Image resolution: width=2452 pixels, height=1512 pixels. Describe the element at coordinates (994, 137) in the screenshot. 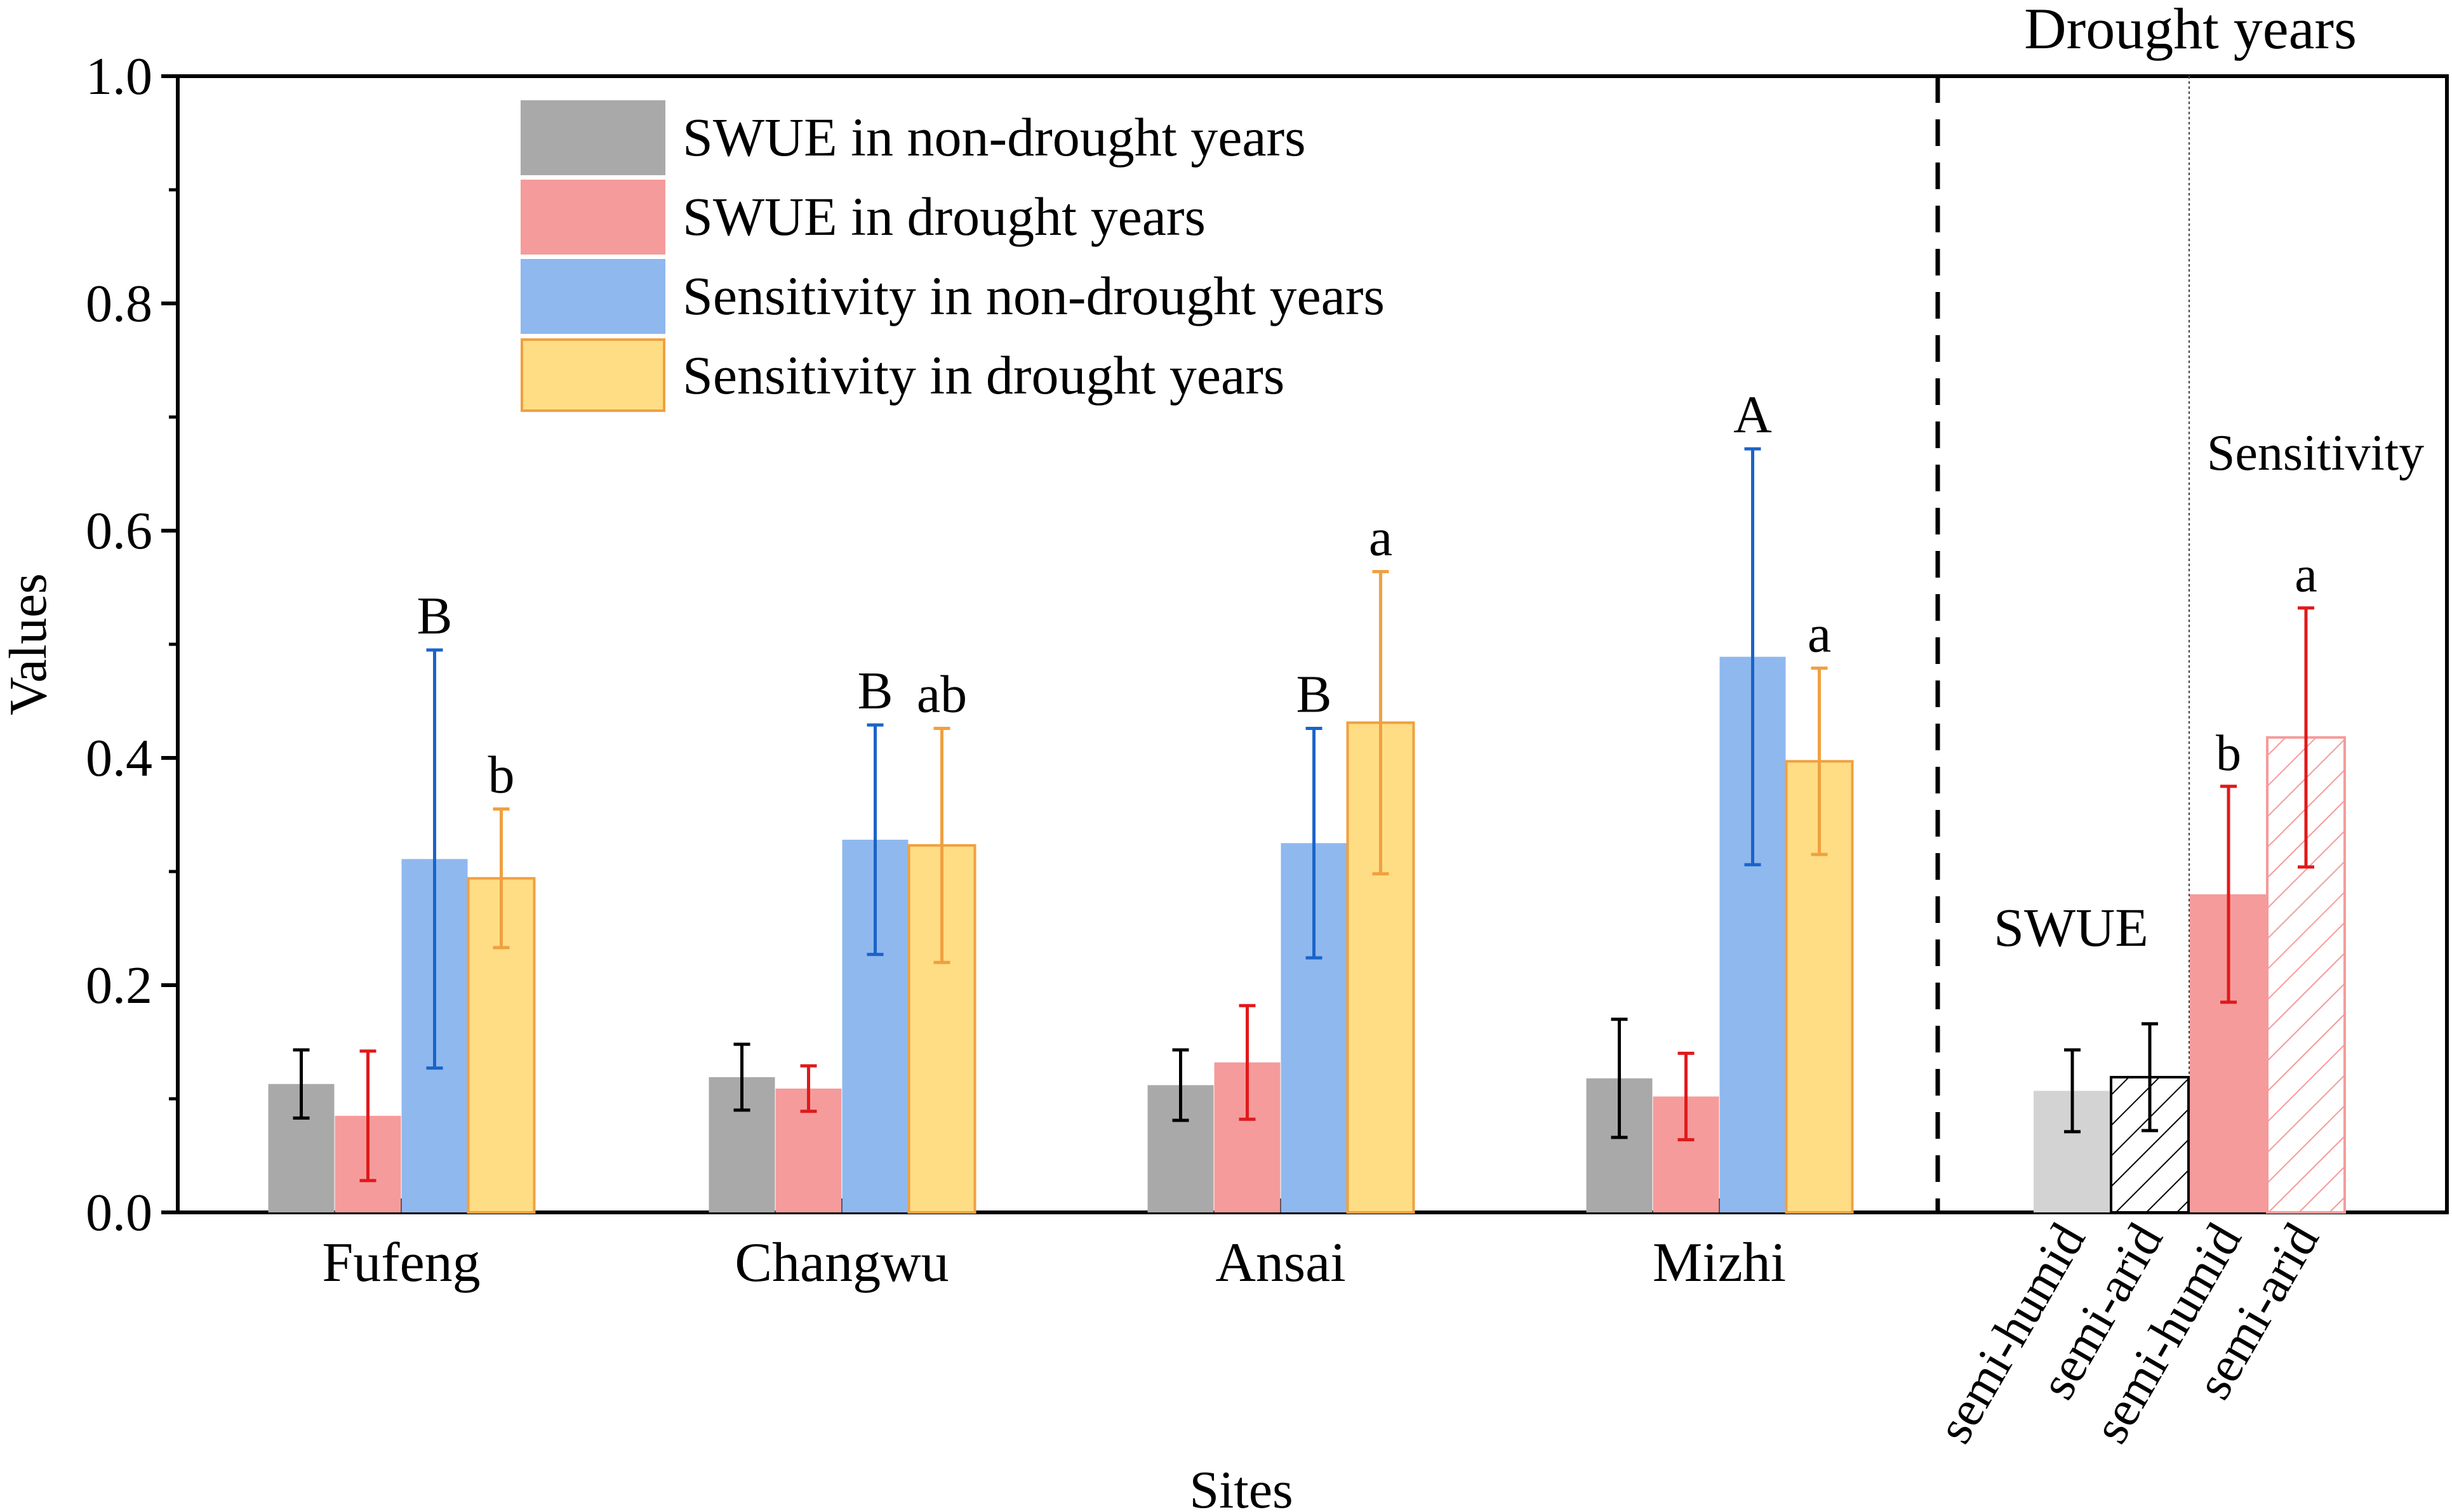

I see `legend-label-0: SWUE in non-drought years` at that location.